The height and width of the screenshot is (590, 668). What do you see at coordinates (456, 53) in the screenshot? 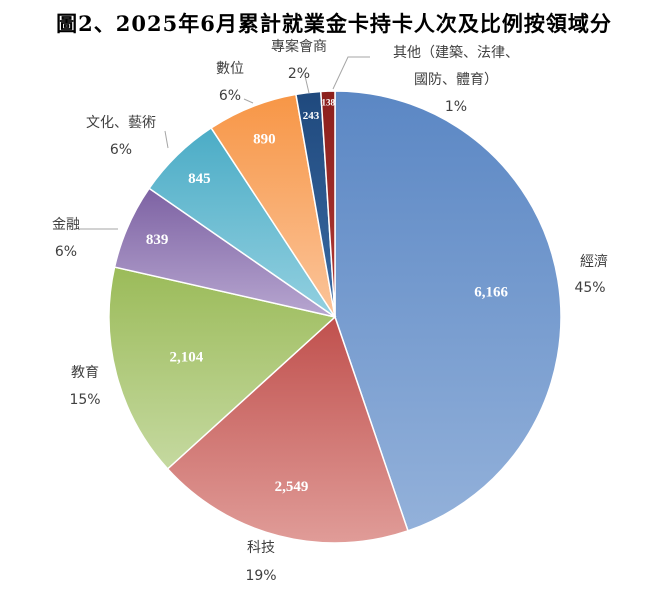
I see `slice-category-label: 其他（建築、法律、` at bounding box center [456, 53].